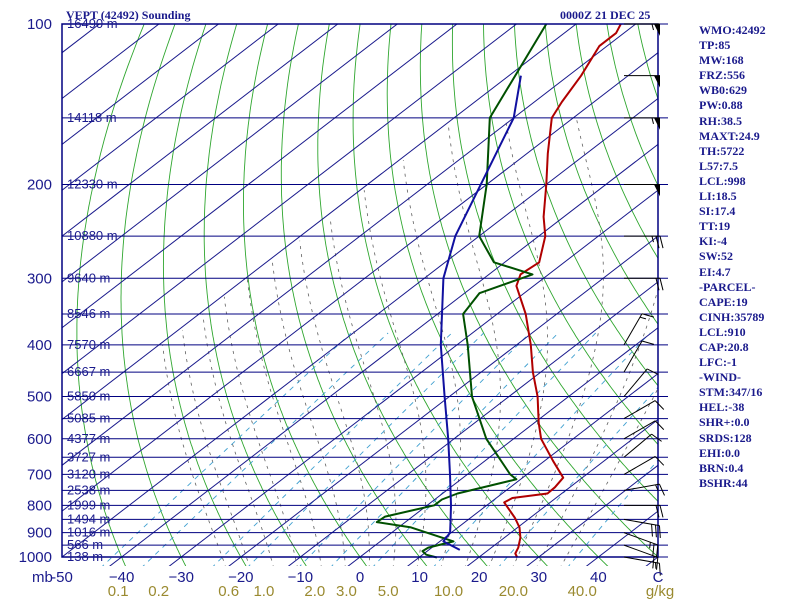 This screenshot has height=600, width=800. What do you see at coordinates (538, 577) in the screenshot?
I see `temperature-tick-label: 30` at bounding box center [538, 577].